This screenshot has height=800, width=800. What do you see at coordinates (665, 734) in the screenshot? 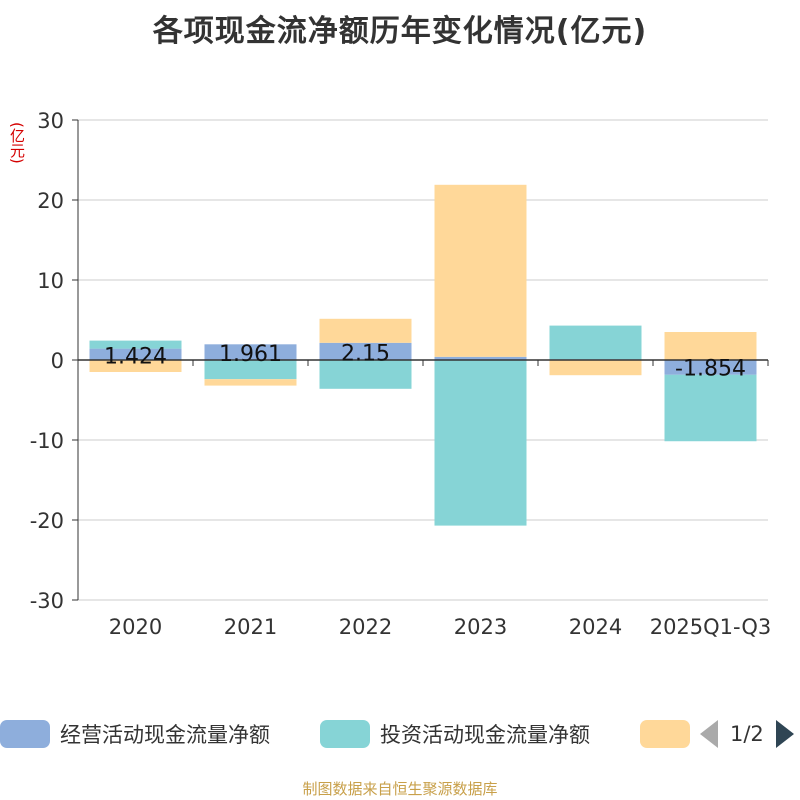
I see `legend-swatch-financing` at bounding box center [665, 734].